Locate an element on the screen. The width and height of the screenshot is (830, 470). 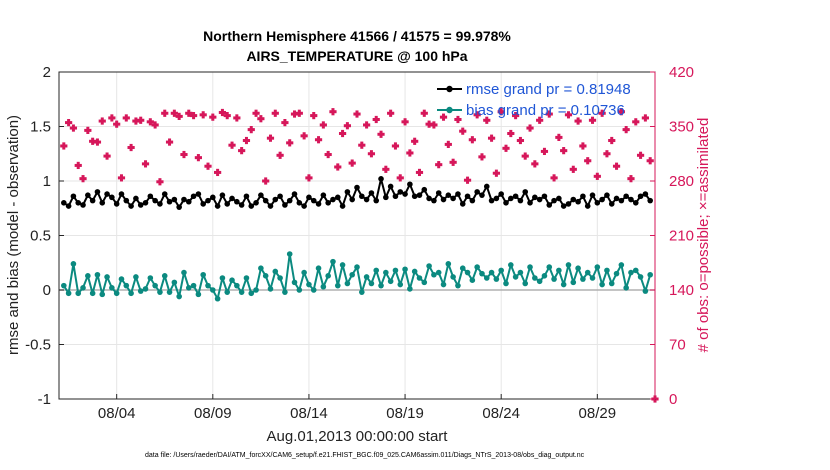
rmse-line is located at coordinates (357, 193).